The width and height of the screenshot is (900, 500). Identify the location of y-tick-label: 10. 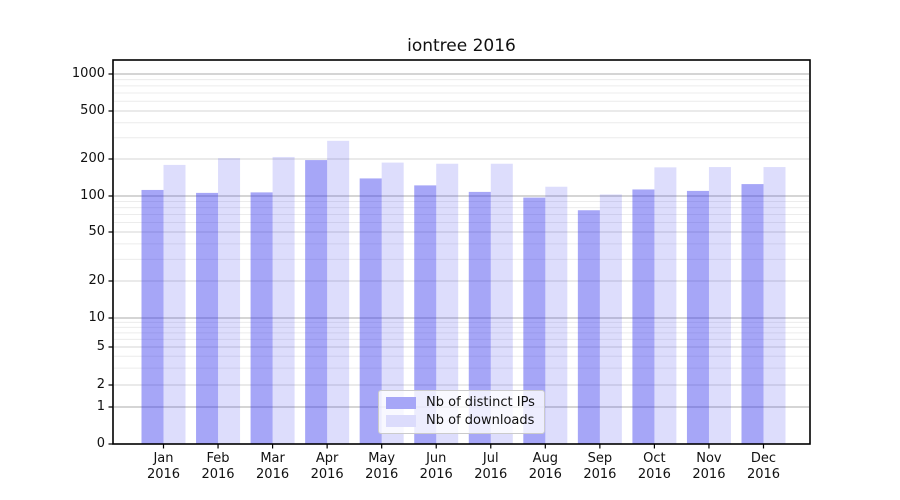
(96, 317).